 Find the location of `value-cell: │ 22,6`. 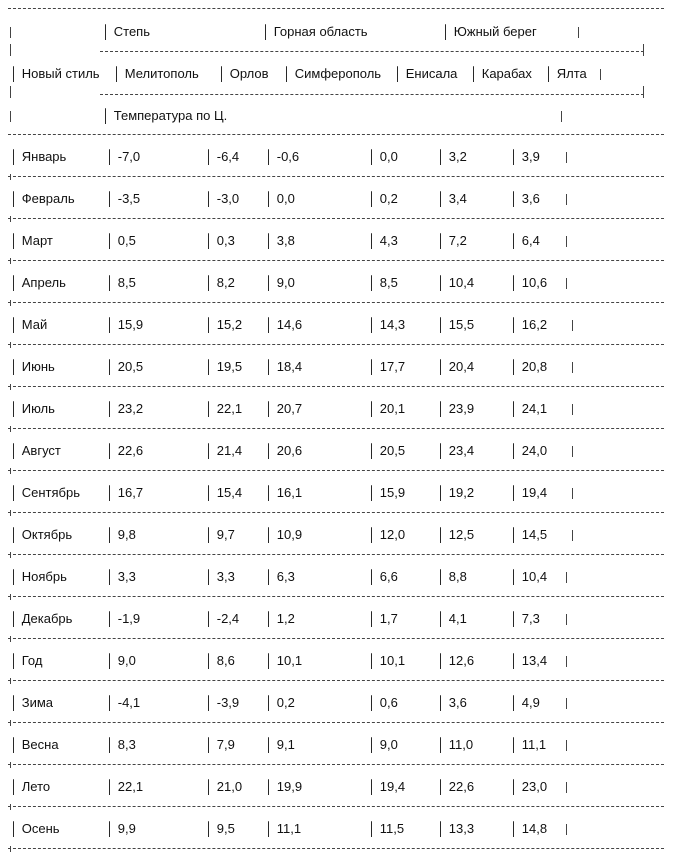

value-cell: │ 22,6 is located at coordinates (125, 450).